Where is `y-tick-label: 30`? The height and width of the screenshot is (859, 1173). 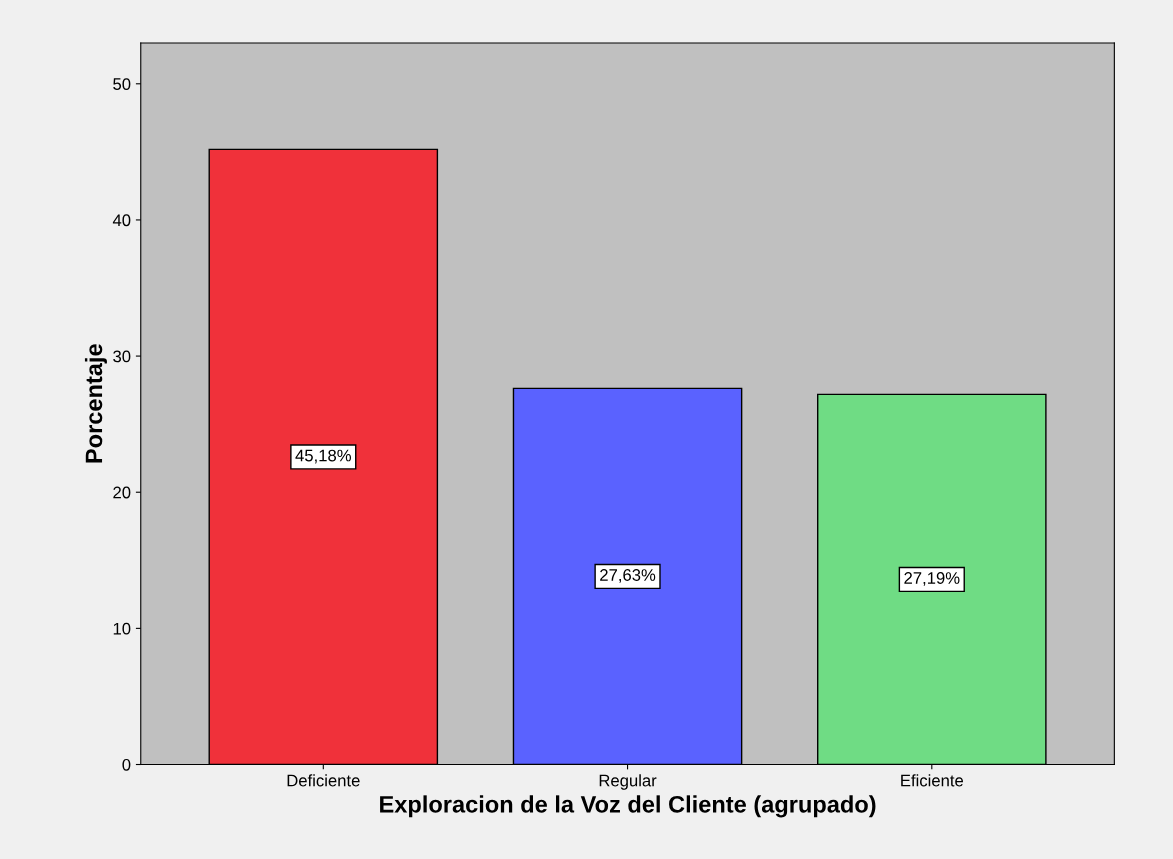 y-tick-label: 30 is located at coordinates (122, 356).